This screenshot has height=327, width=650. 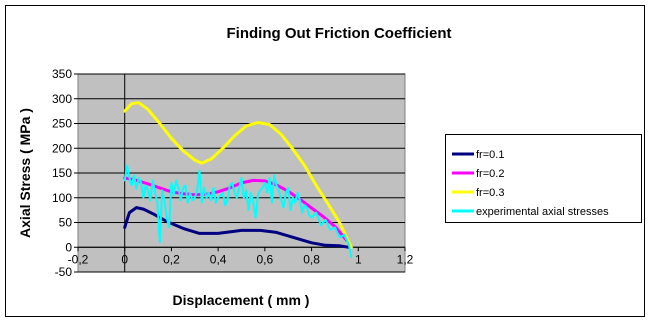 What do you see at coordinates (542, 212) in the screenshot?
I see `legend-label-4: experimental axial stresses` at bounding box center [542, 212].